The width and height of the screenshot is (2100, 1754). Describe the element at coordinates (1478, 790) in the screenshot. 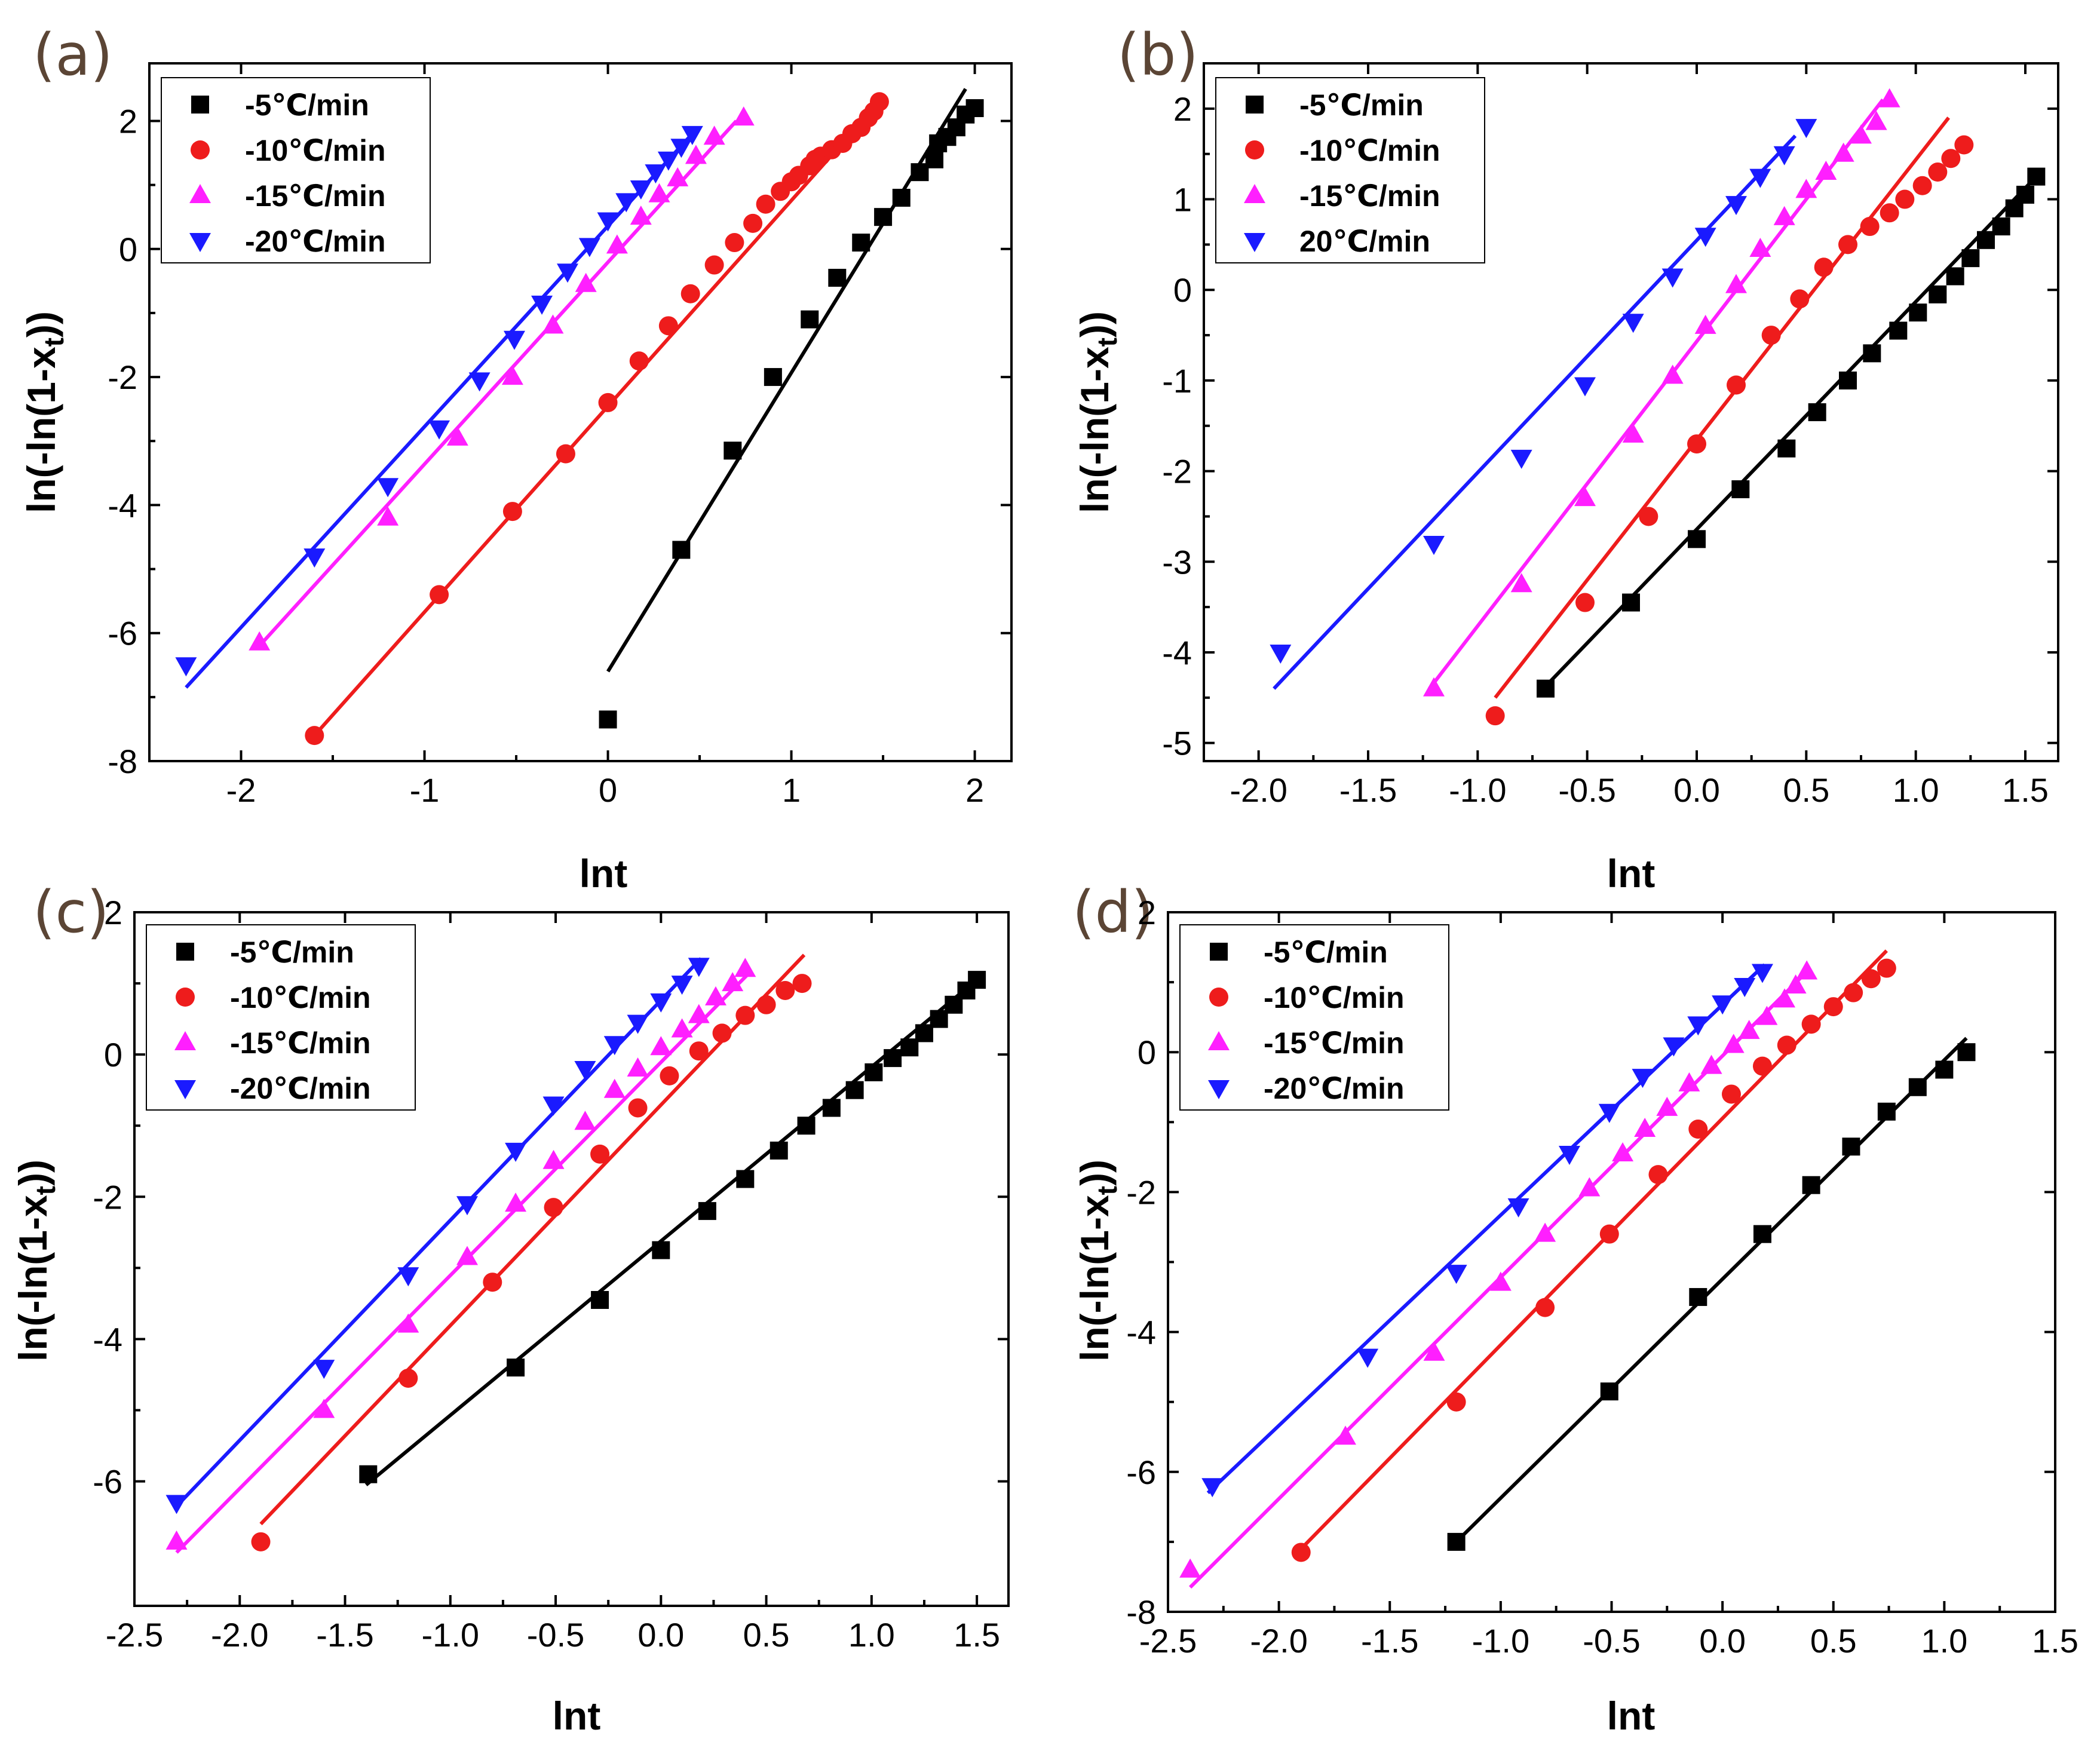

I see `x-tick-label: -1.0` at that location.